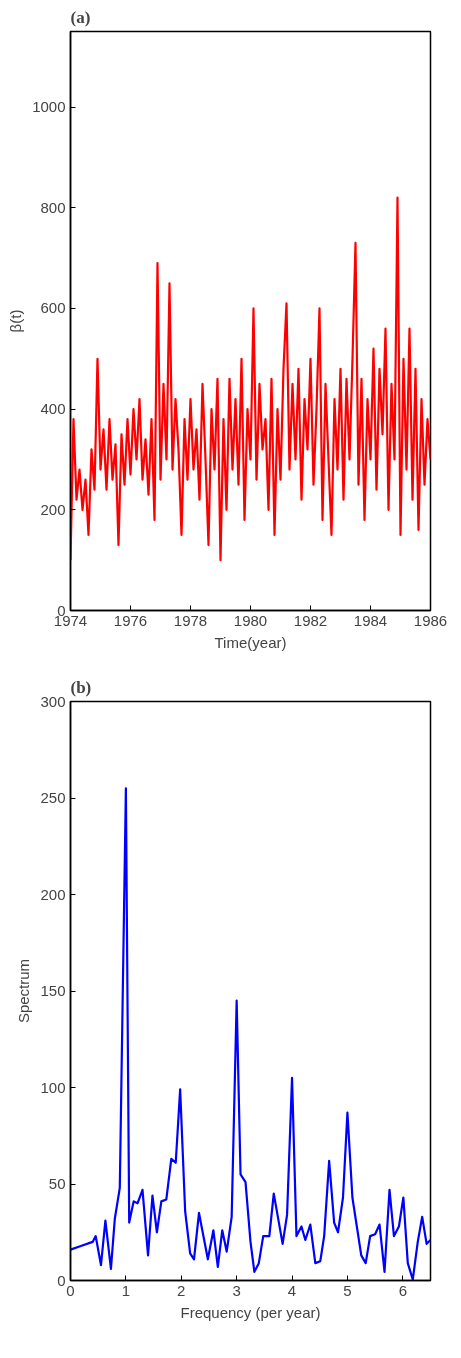 Image resolution: width=461 pixels, height=1358 pixels. Describe the element at coordinates (53, 207) in the screenshot. I see `y-tick-label: 800` at that location.